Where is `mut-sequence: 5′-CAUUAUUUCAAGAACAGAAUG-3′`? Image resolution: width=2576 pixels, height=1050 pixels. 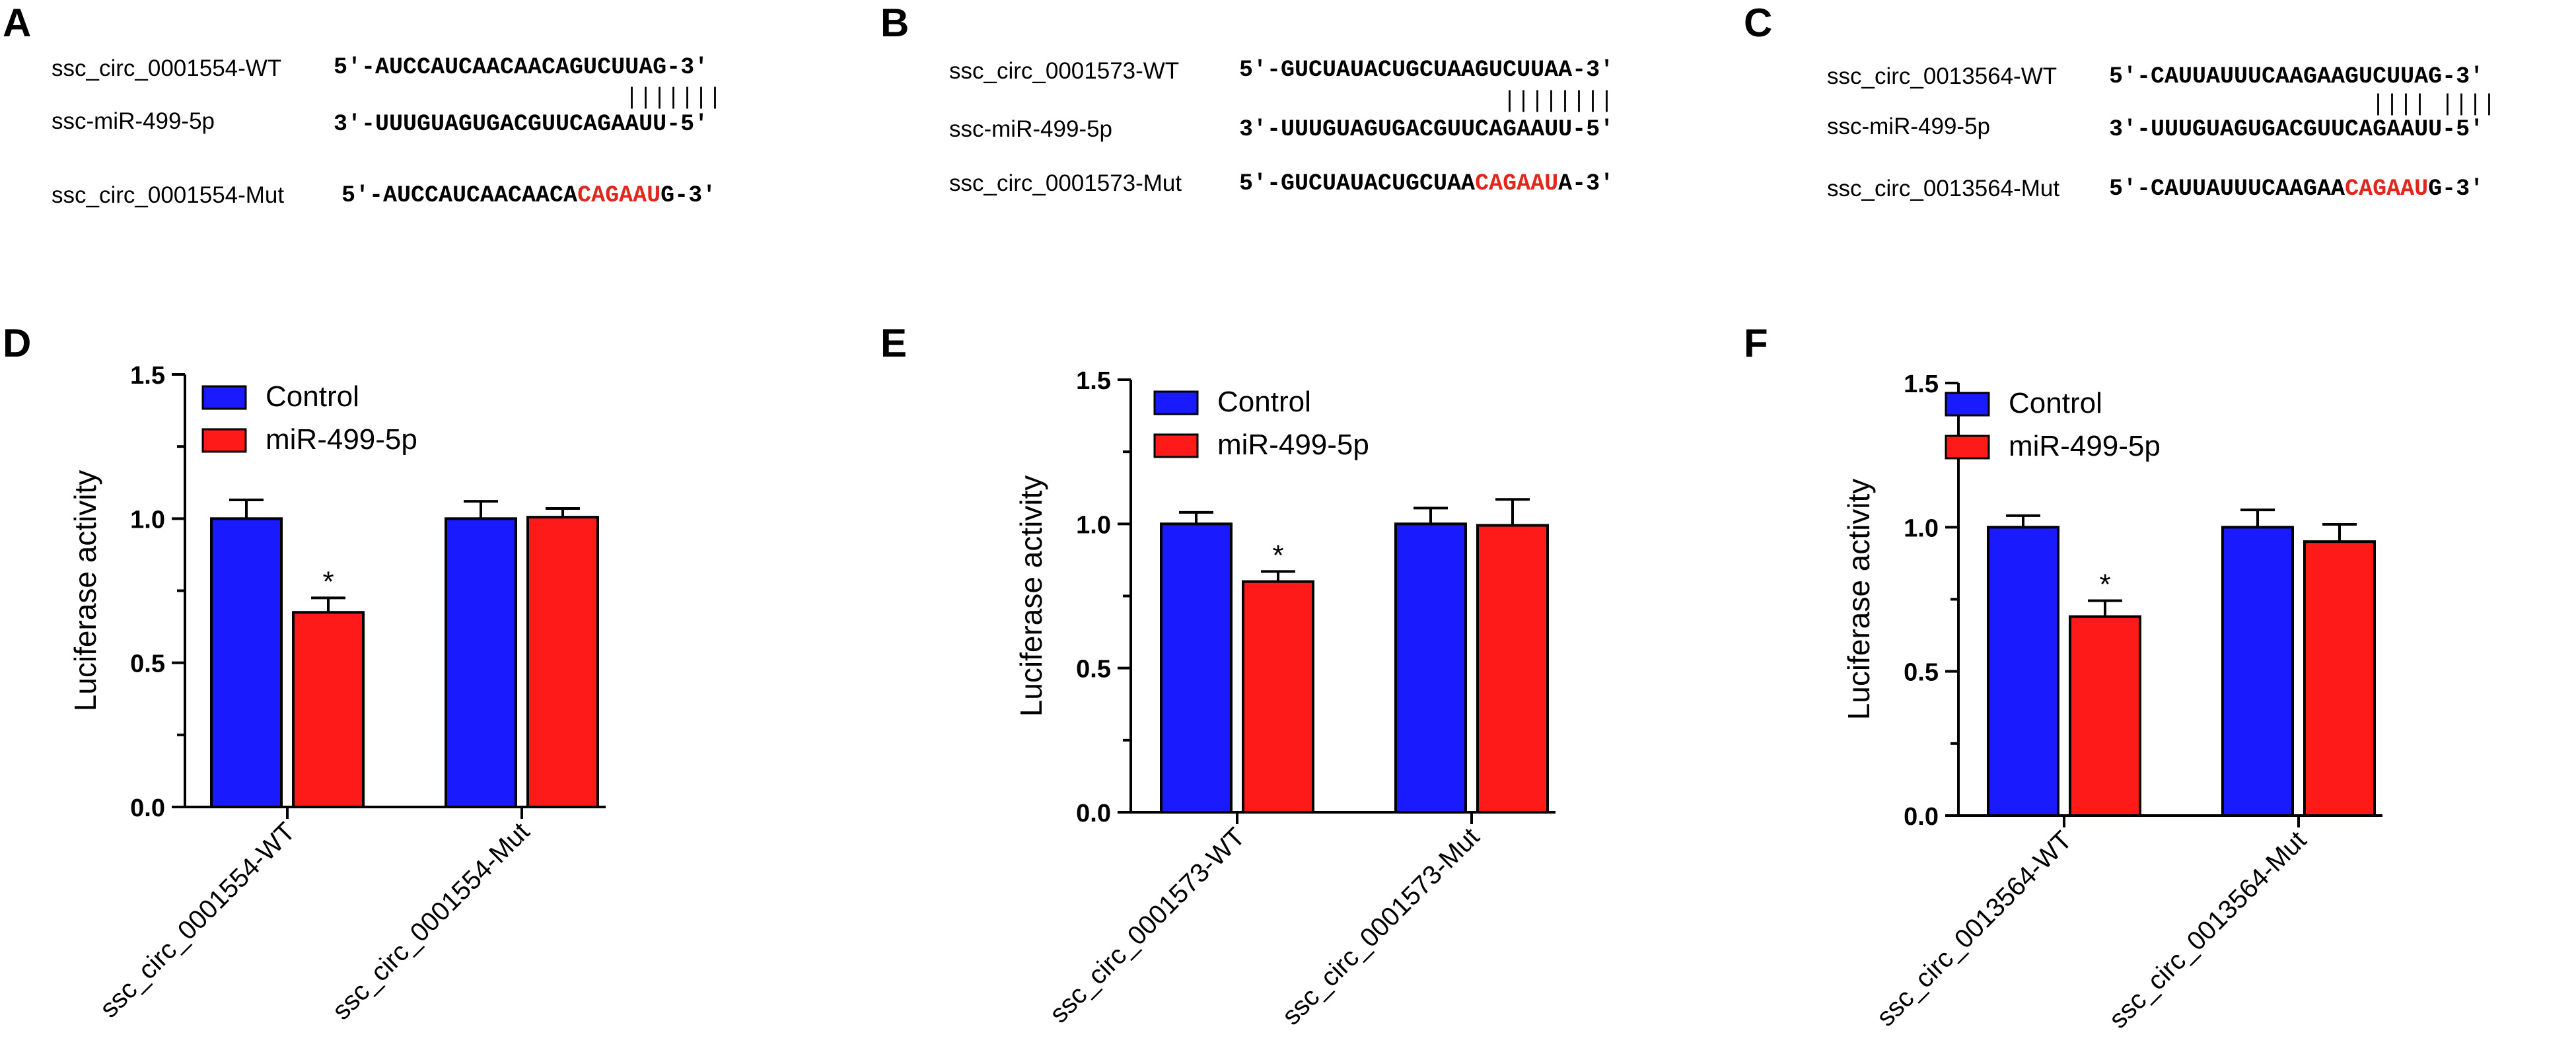
mut-sequence: 5′-CAUUAUUUCAAGAACAGAAUG-3′ is located at coordinates (2296, 189).